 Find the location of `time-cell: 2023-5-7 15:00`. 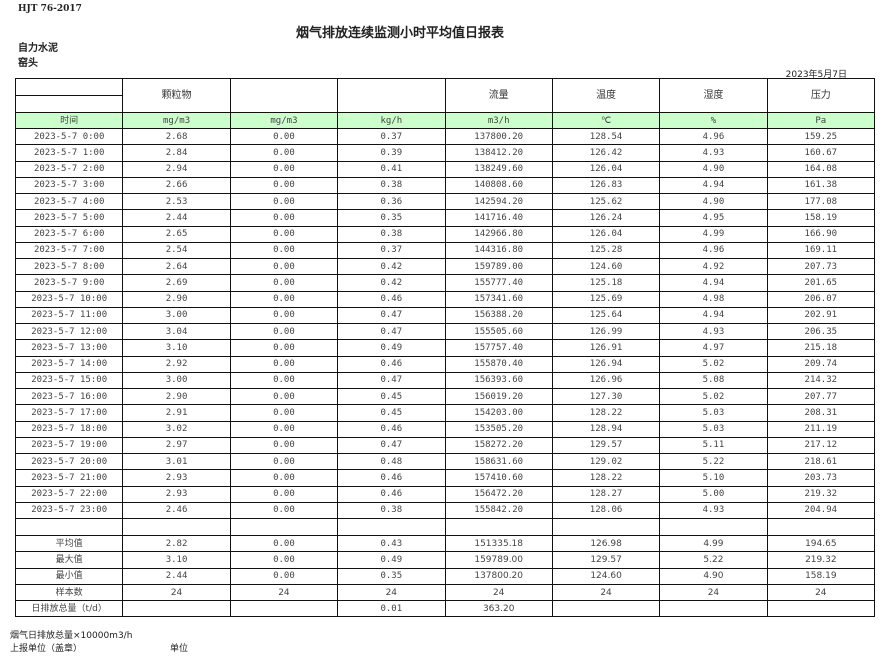

time-cell: 2023-5-7 15:00 is located at coordinates (69, 380).